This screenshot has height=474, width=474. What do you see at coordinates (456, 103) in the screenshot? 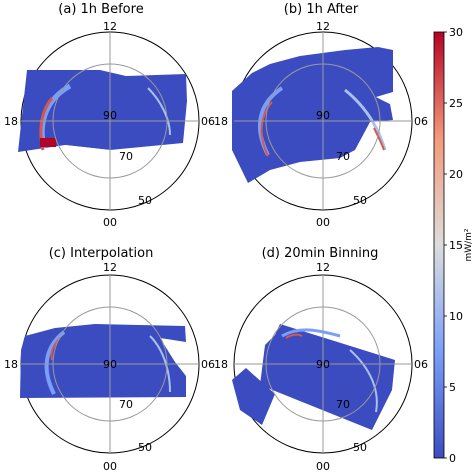
I see `colorbar-tick-label: 25` at bounding box center [456, 103].